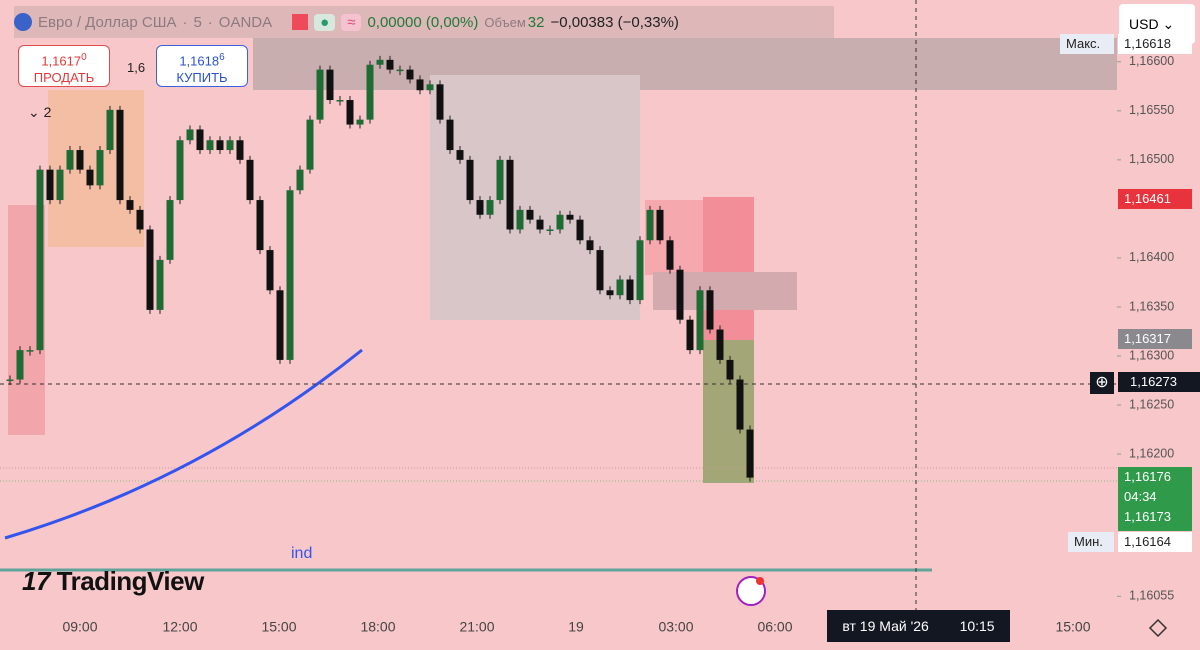  I want to click on interval: 5, so click(197, 22).